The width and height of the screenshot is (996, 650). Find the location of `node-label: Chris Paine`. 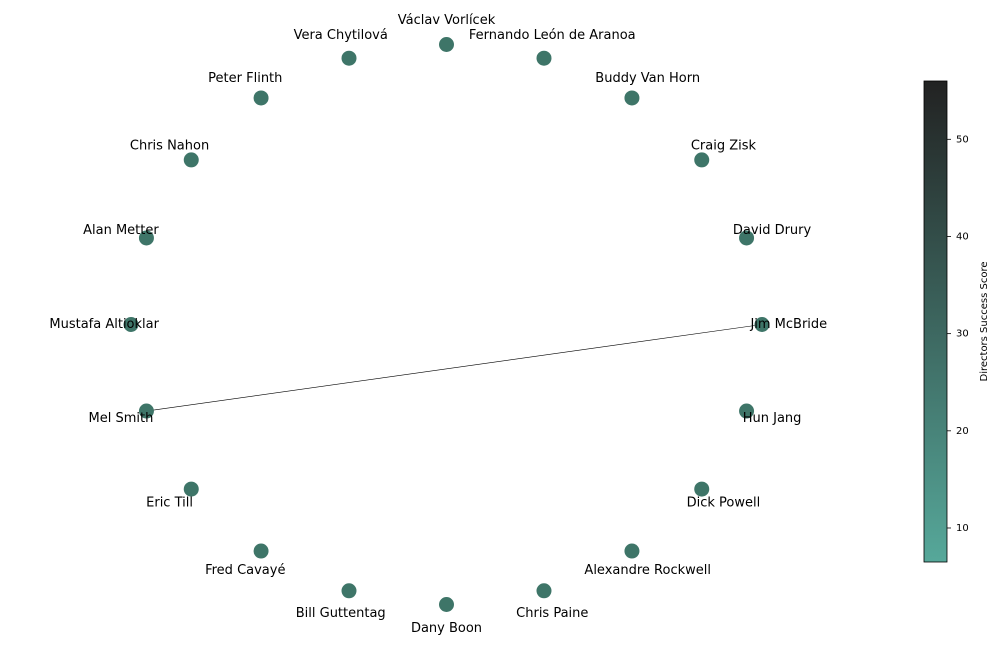

node-label: Chris Paine is located at coordinates (552, 613).